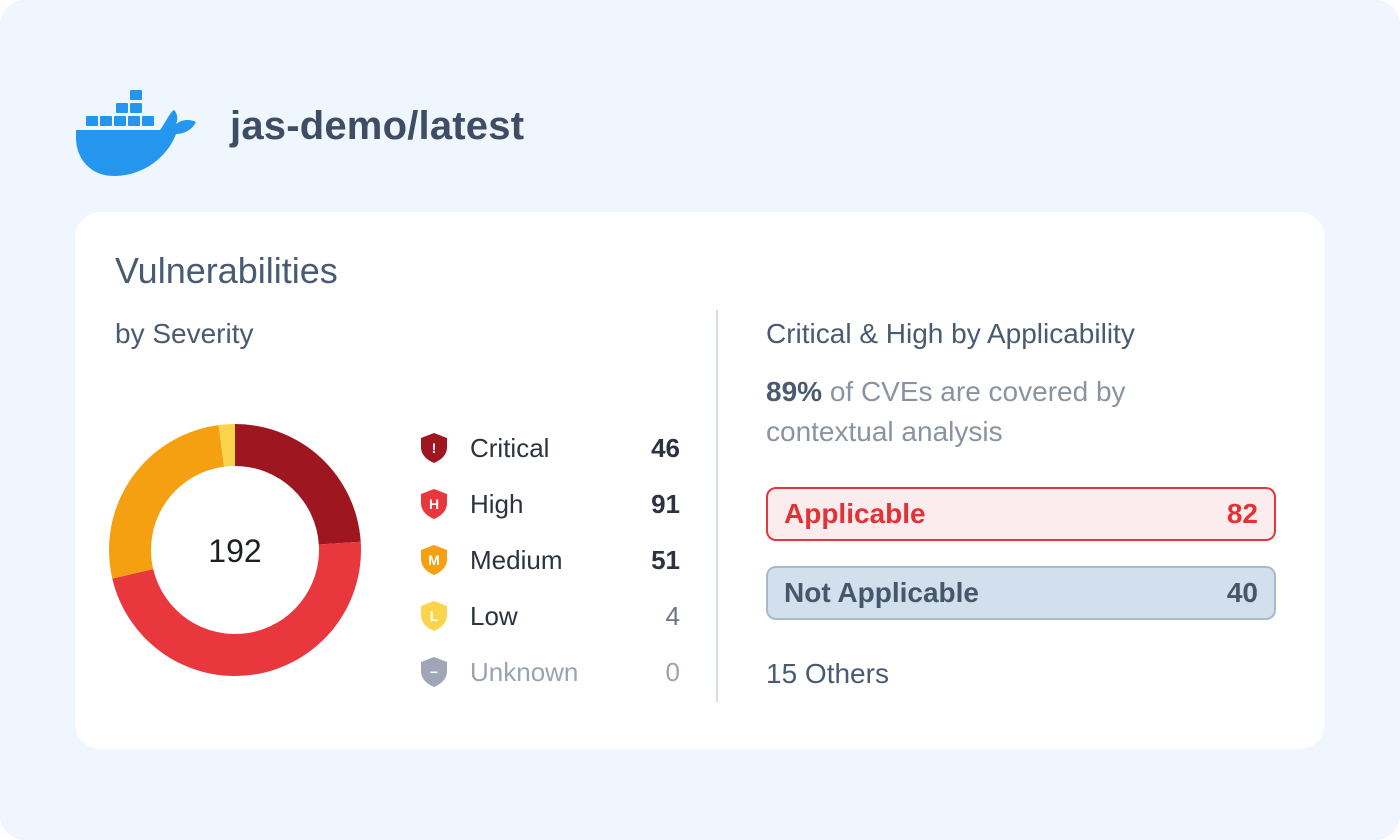 The width and height of the screenshot is (1400, 840). I want to click on svg-text: M, so click(434, 560).